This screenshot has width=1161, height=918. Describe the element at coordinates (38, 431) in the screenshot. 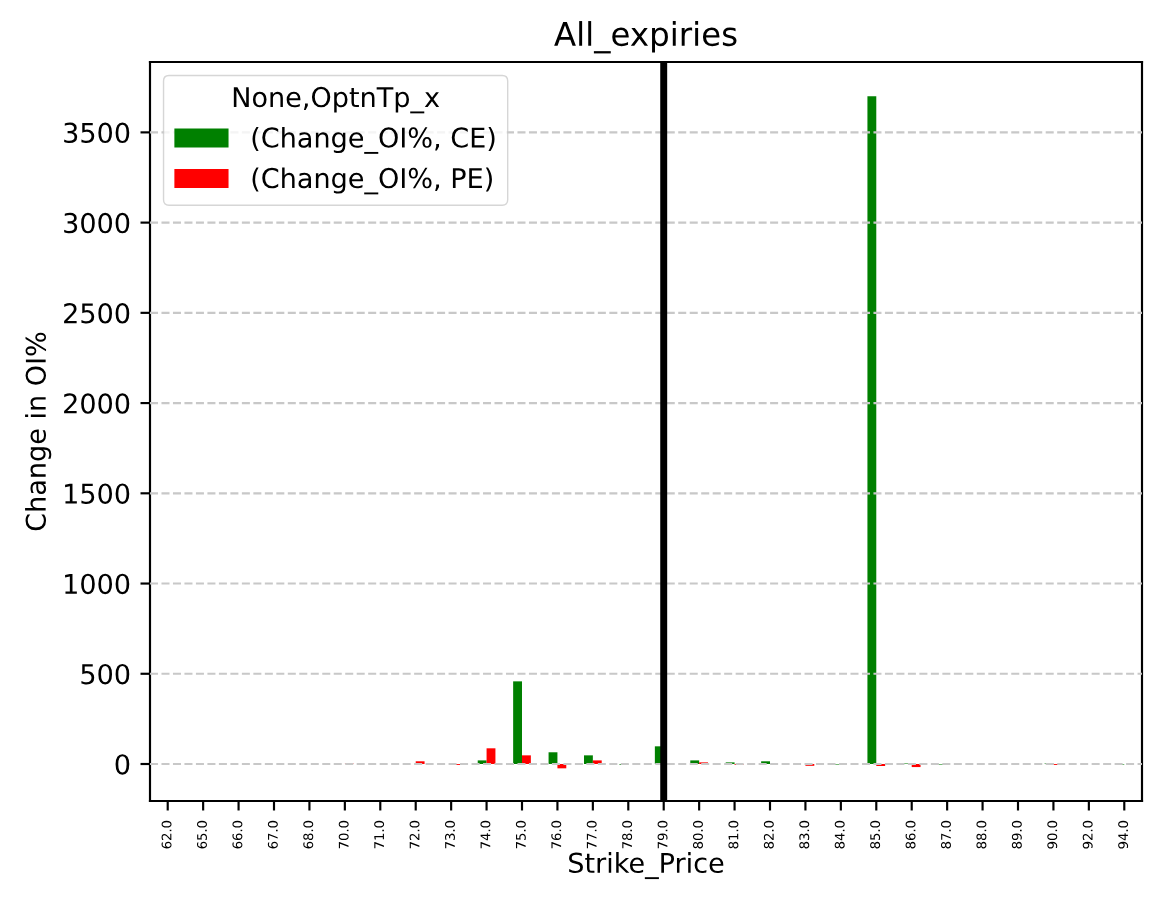

I see `y-axis-title: Change in OI%` at that location.